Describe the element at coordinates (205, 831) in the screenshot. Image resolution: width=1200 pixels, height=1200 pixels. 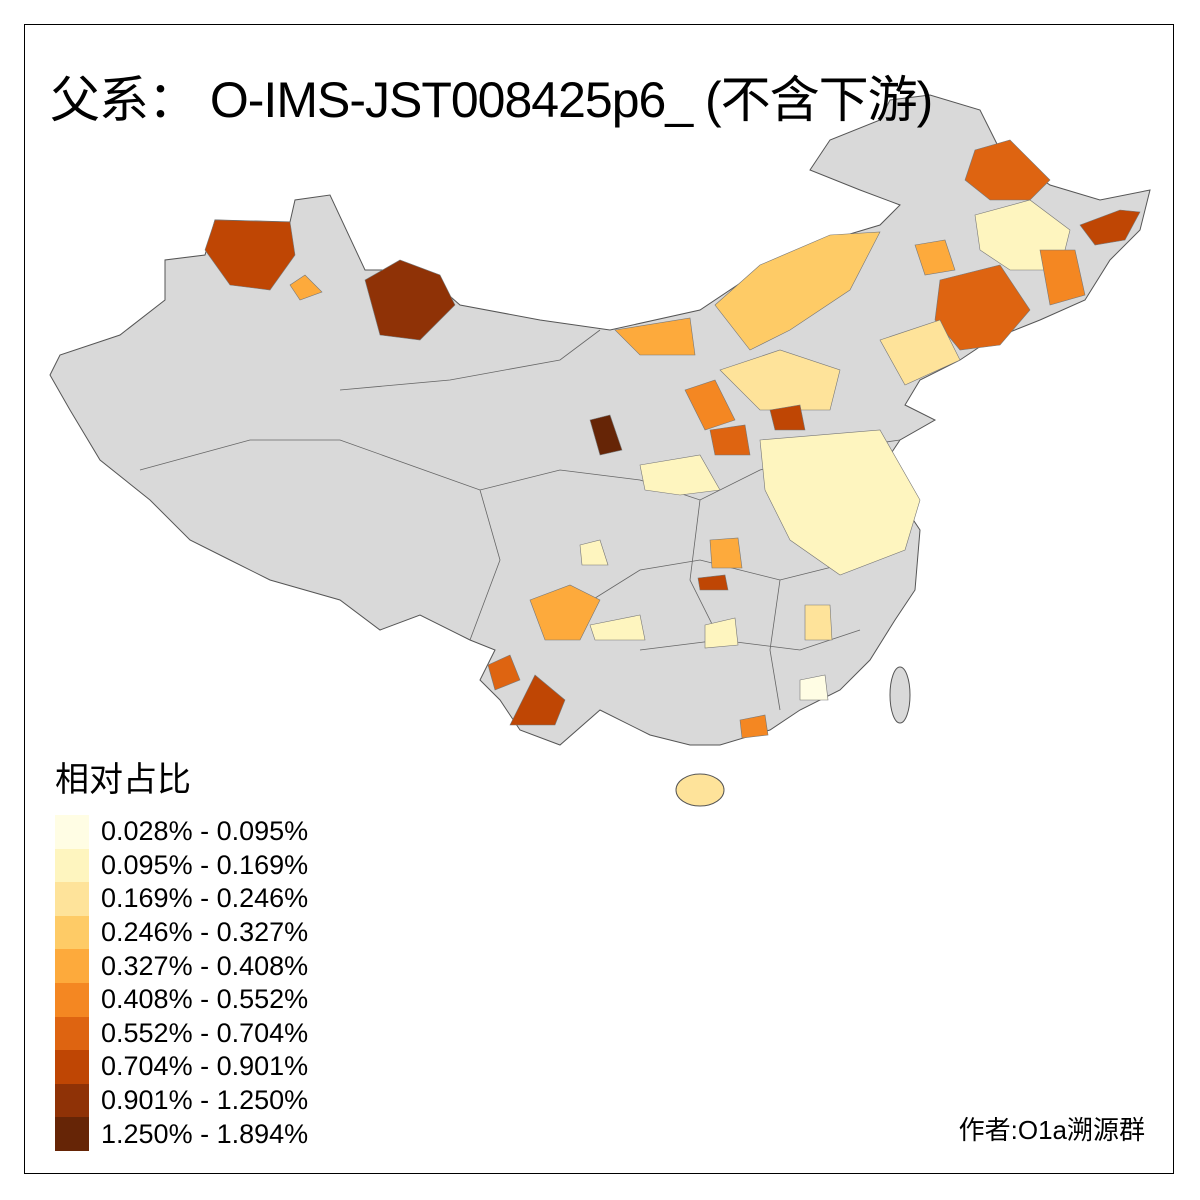
I see `legend-label: 0.028% - 0.095%` at that location.